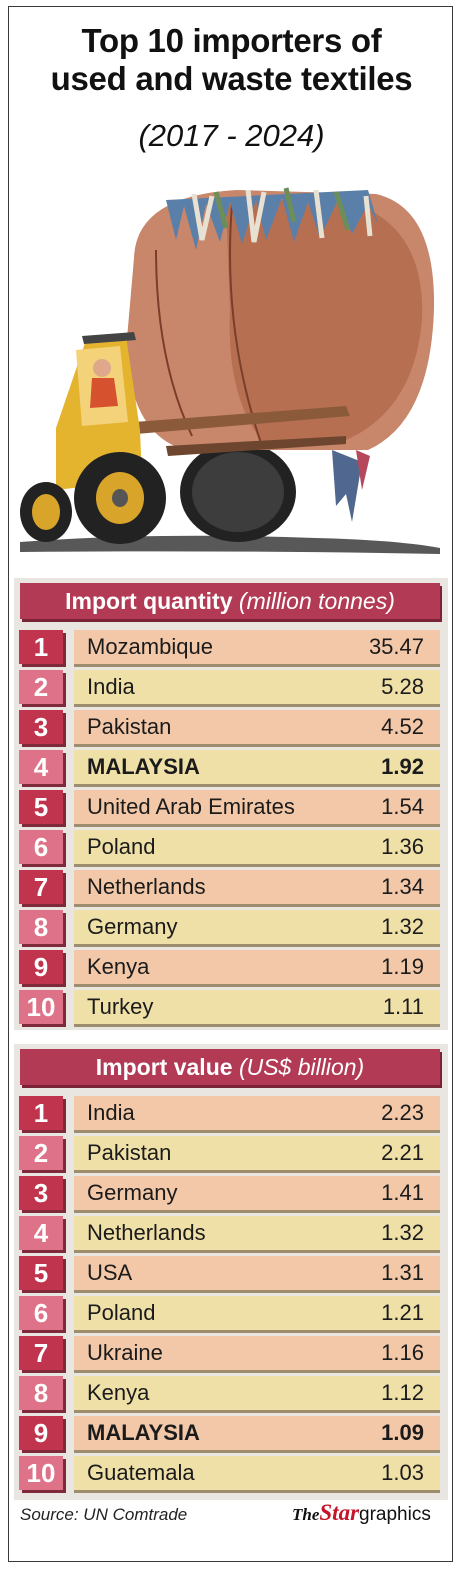  I want to click on row-cell: India 5.28, so click(257, 687).